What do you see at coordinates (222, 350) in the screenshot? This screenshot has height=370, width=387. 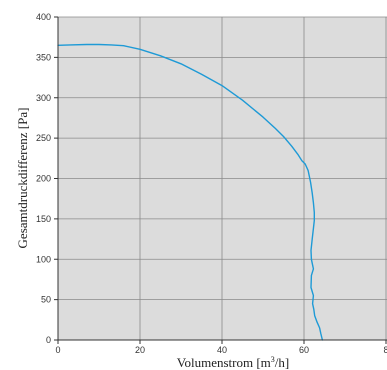 I see `x-tick-label: 40` at bounding box center [222, 350].